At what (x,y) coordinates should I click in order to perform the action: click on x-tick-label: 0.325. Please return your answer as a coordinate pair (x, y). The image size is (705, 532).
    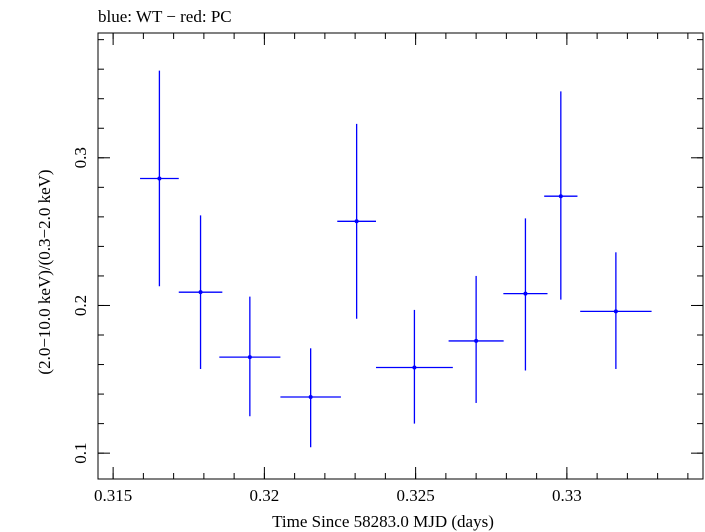
    Looking at the image, I should click on (416, 495).